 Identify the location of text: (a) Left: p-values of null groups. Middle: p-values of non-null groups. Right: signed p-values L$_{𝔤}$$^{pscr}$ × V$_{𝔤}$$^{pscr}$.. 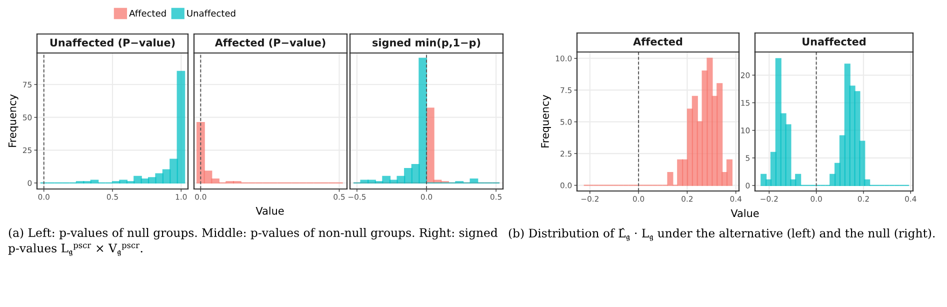
(253, 242).